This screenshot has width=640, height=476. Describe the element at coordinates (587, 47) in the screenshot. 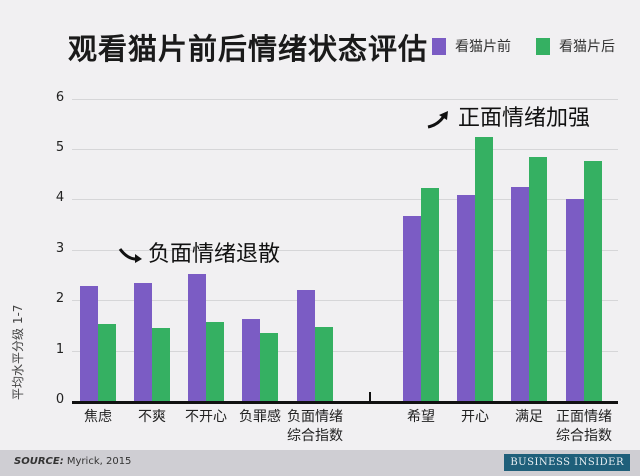

I see `legend-label-after: 看猫片后` at that location.